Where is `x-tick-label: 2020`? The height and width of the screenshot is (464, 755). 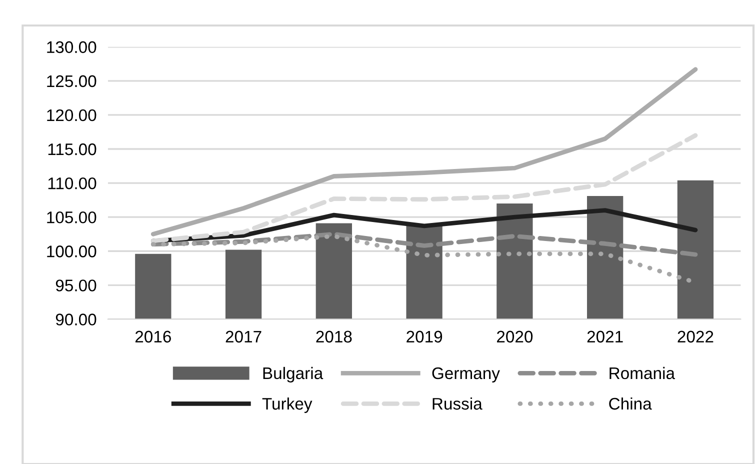 x-tick-label: 2020 is located at coordinates (514, 336).